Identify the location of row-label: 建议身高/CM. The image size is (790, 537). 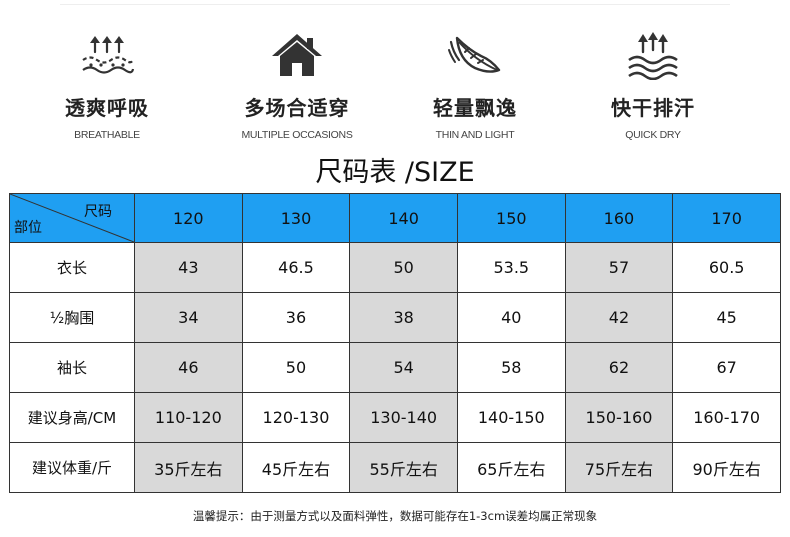
(72, 417).